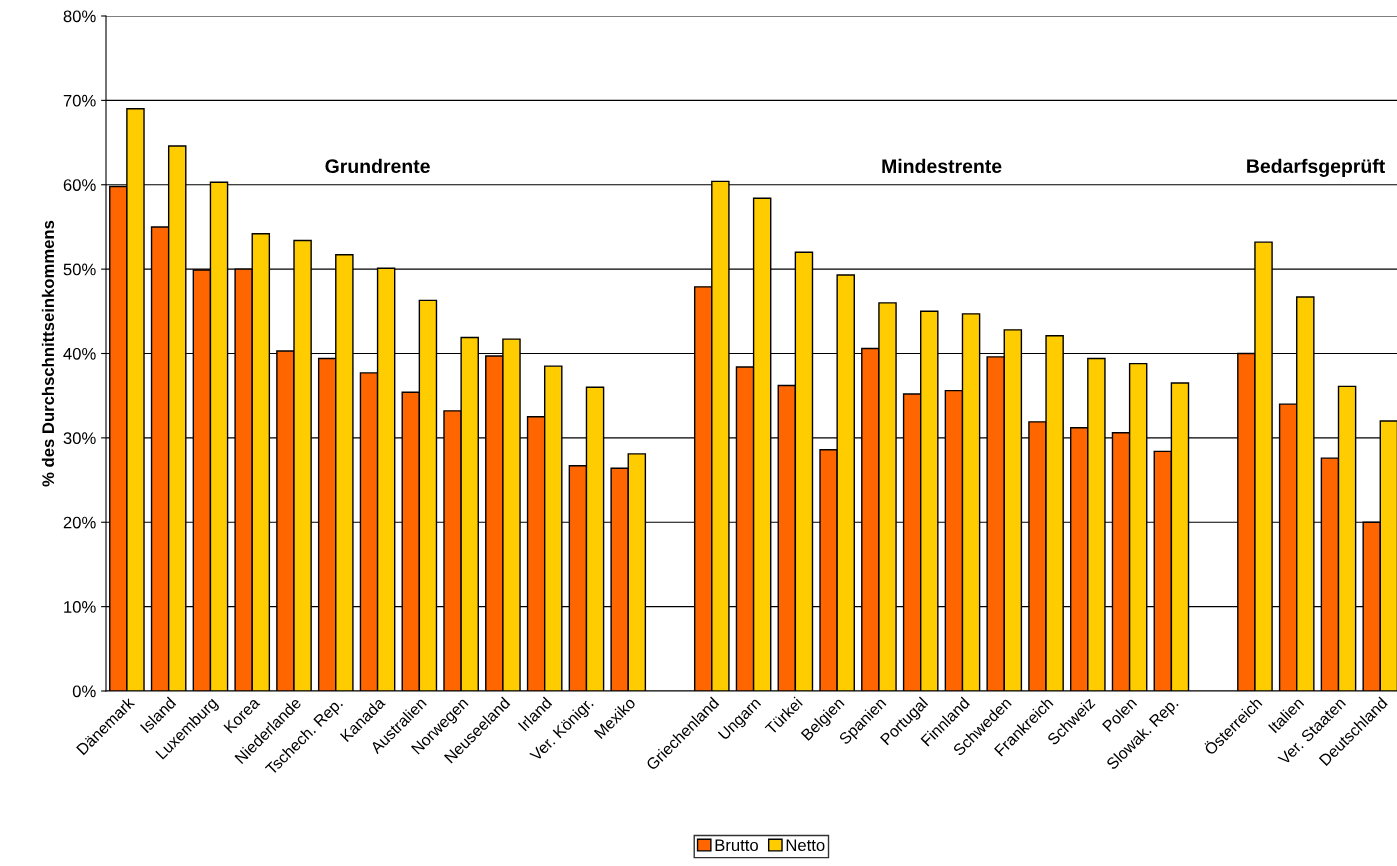 This screenshot has height=866, width=1397. I want to click on y-axis-title: % des Durchschnittseinkommens, so click(48, 353).